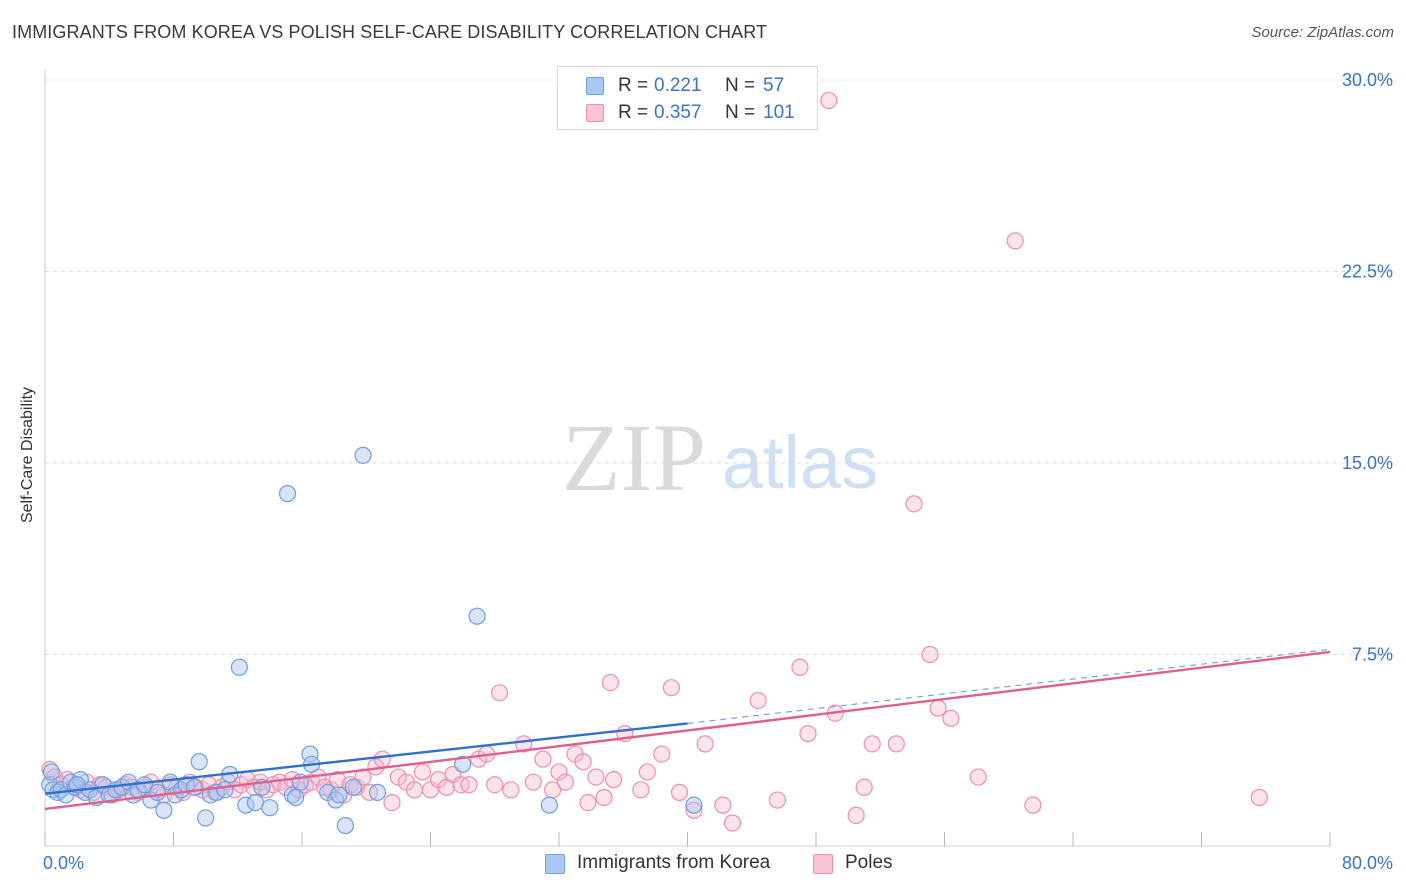  What do you see at coordinates (1372, 655) in the screenshot?
I see `y-tick-label: 7.5%` at bounding box center [1372, 655].